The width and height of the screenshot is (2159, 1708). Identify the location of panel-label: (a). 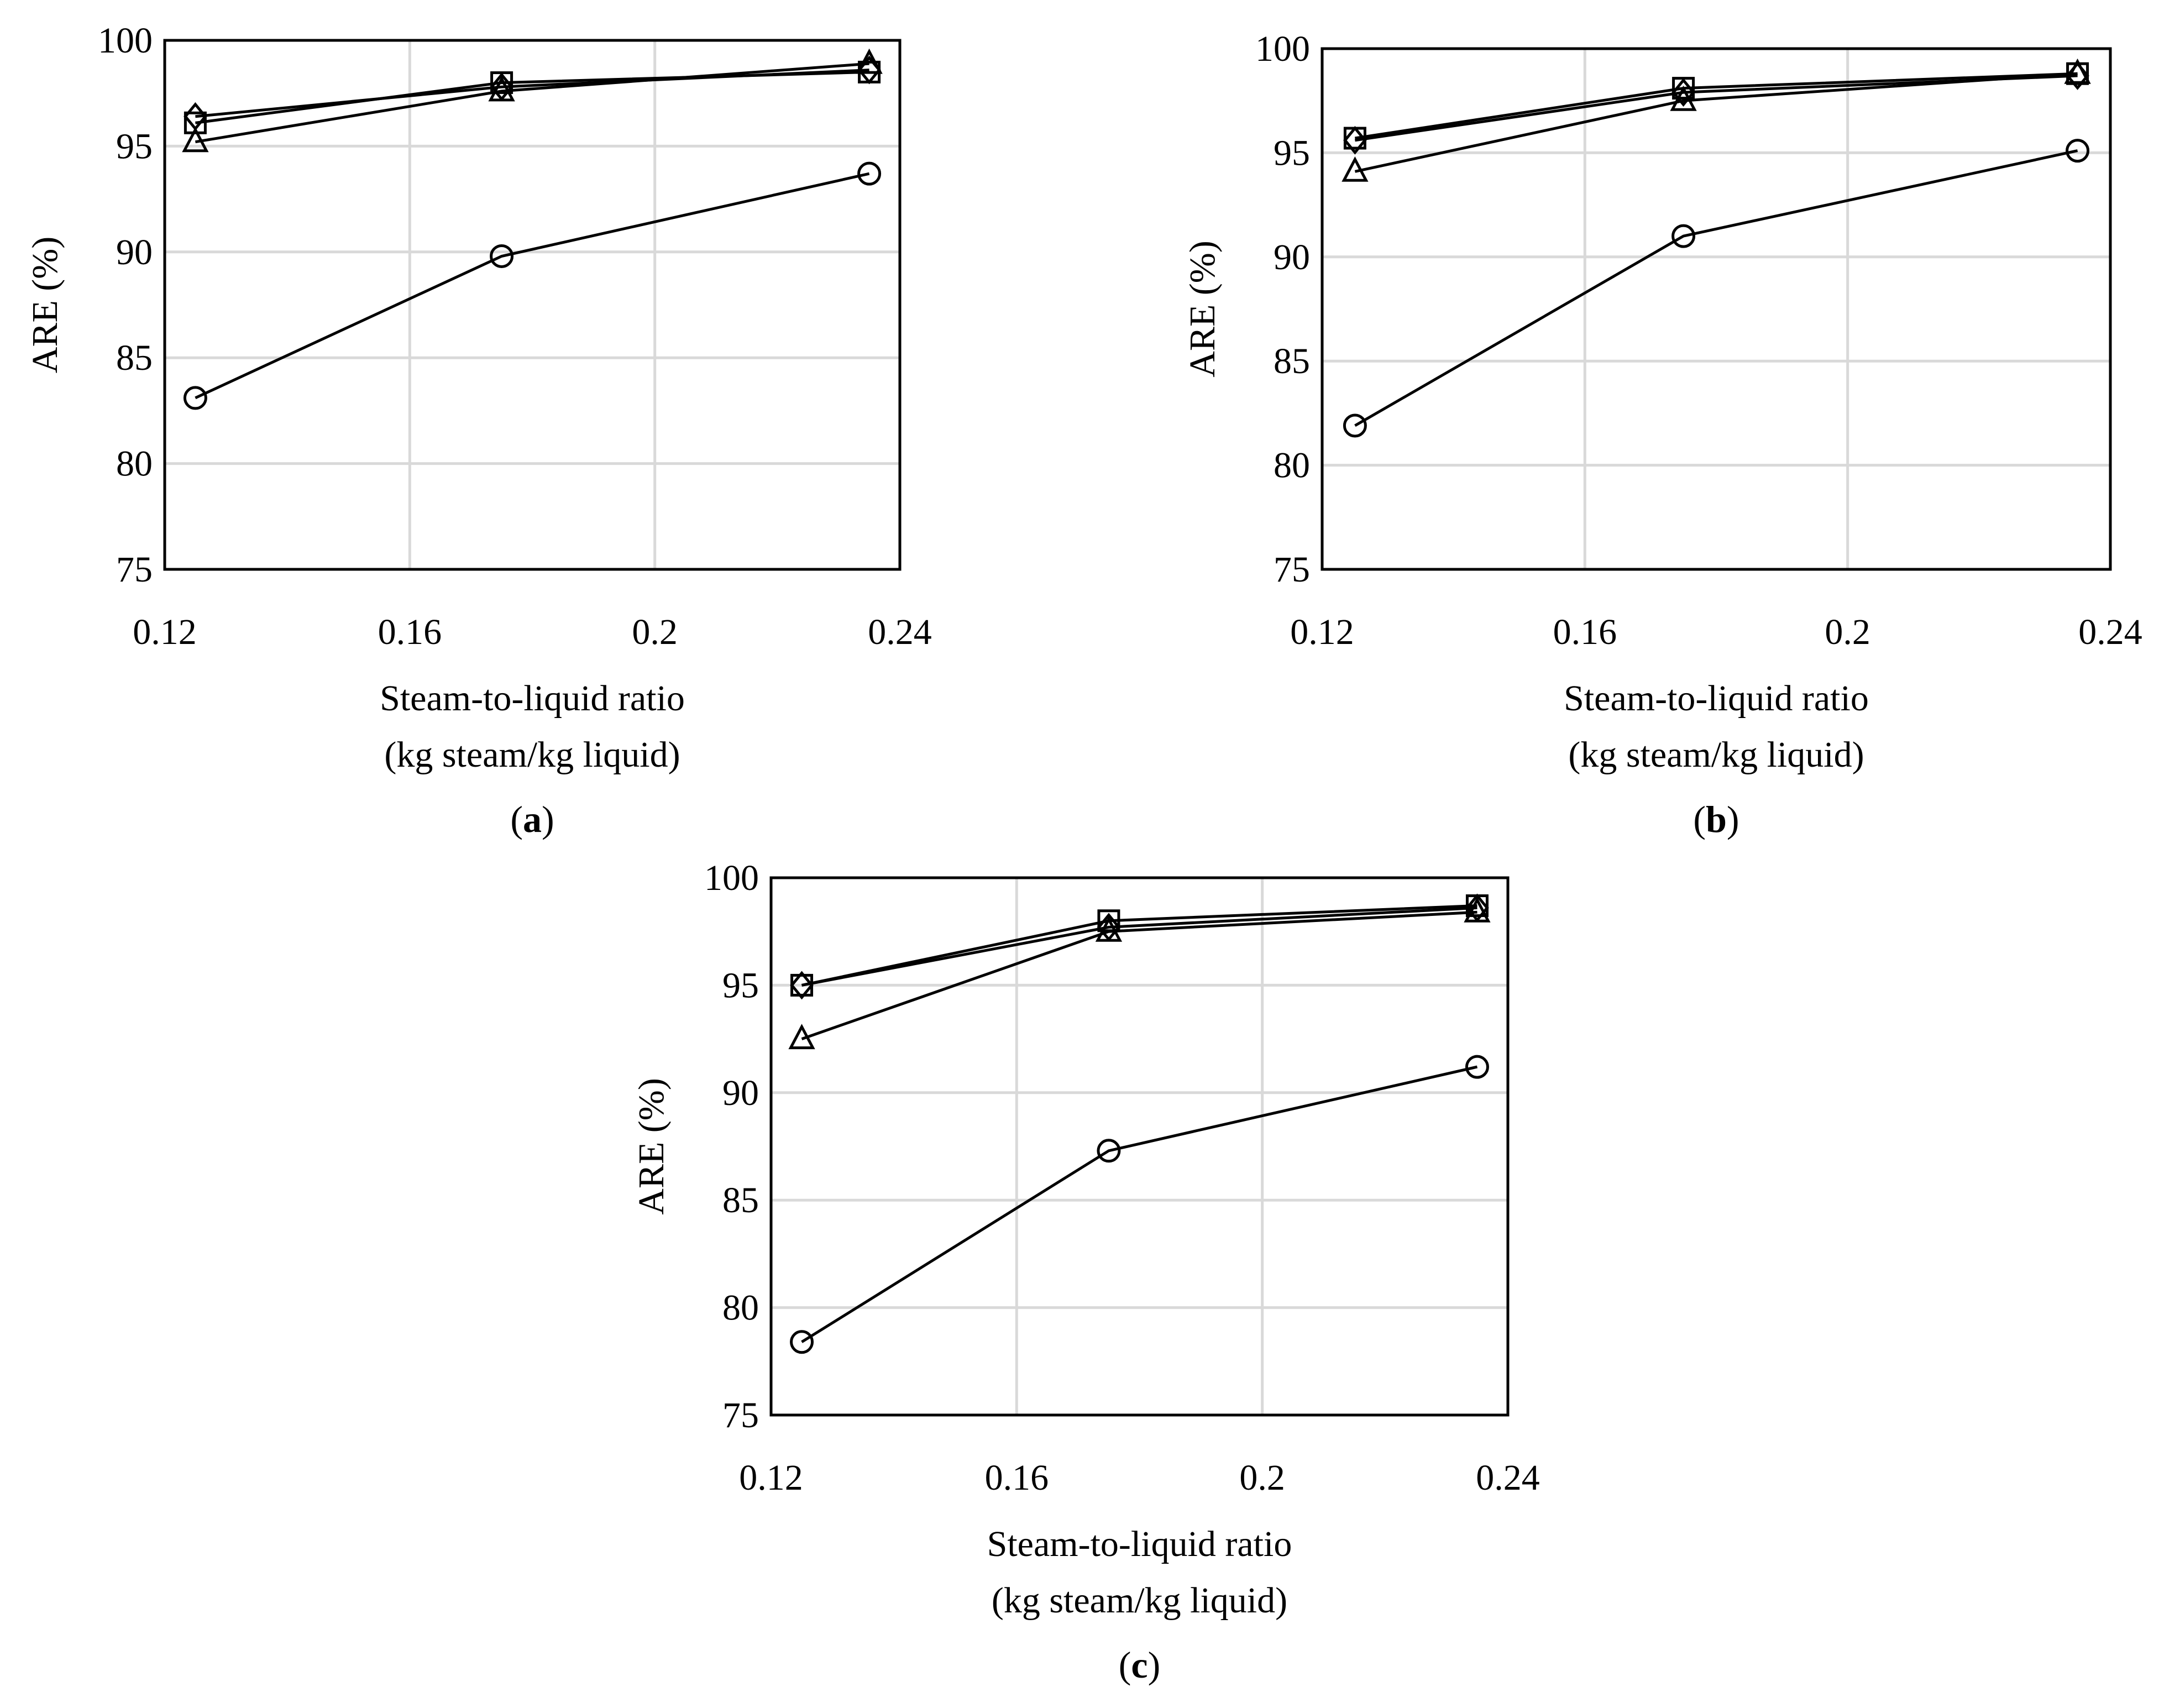
(532, 819).